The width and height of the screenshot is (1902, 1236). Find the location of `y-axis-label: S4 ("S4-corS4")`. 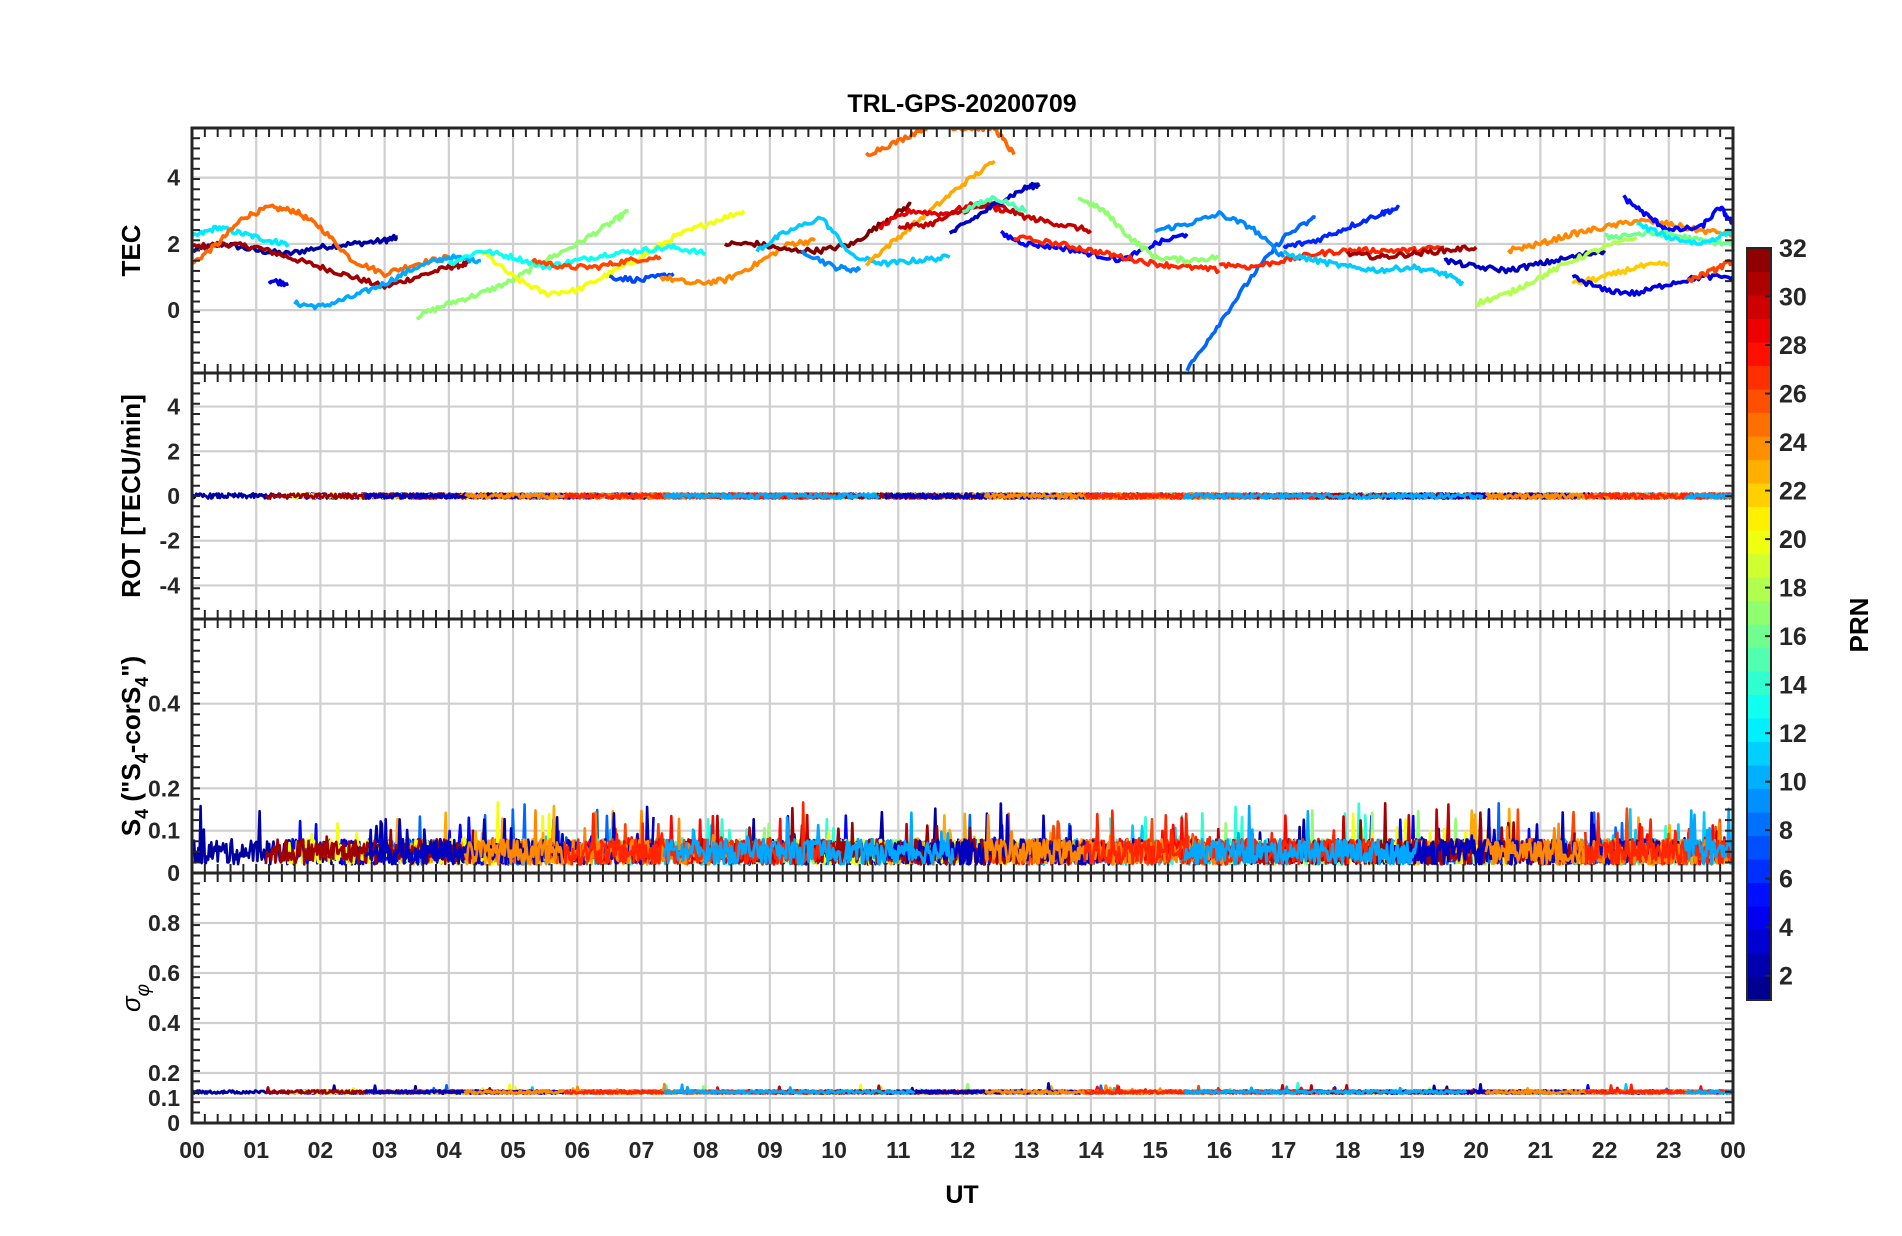

y-axis-label: S4 ("S4-corS4") is located at coordinates (134, 746).